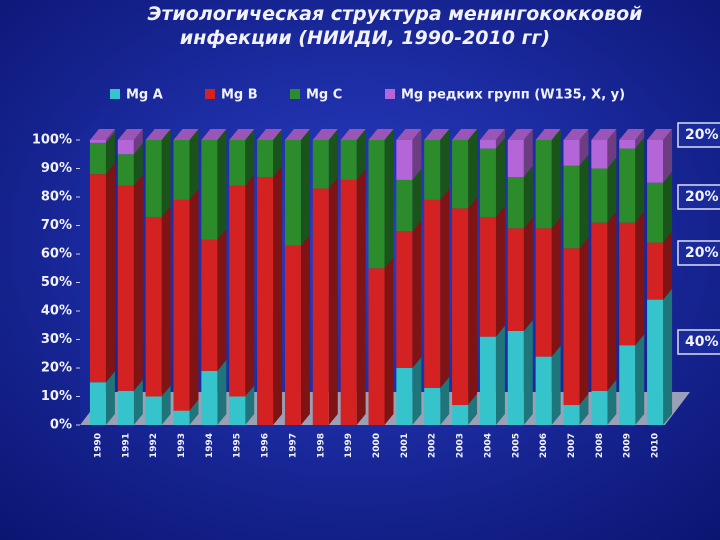 This screenshot has height=540, width=720. I want to click on y-tick-label: 100%, so click(52, 140).